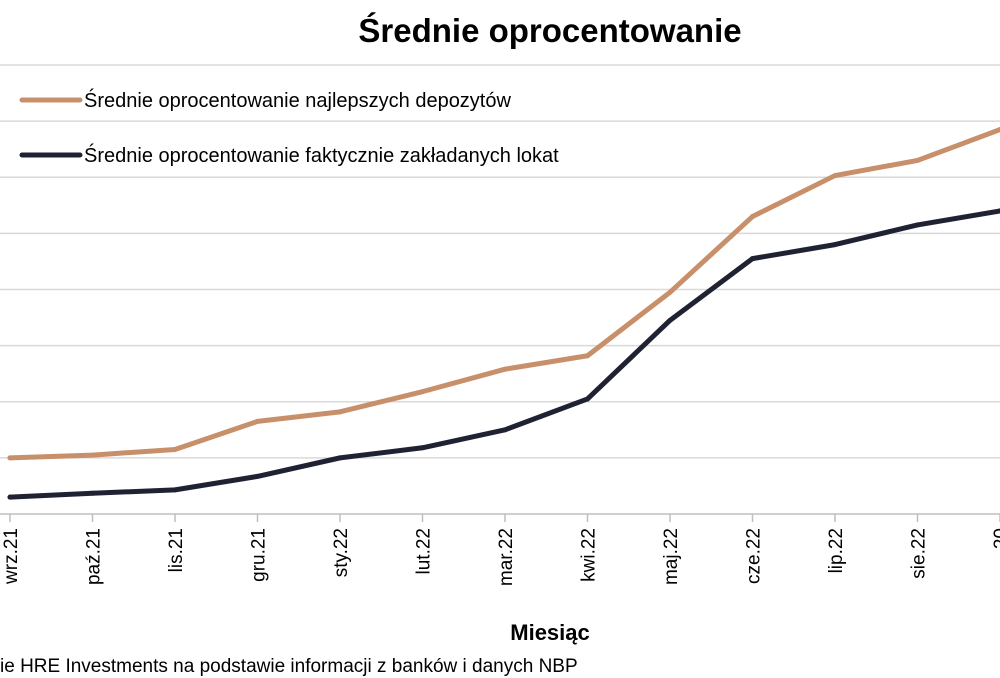 The height and width of the screenshot is (678, 1000). Describe the element at coordinates (589, 555) in the screenshot. I see `x-tick-label: kwi.22` at that location.